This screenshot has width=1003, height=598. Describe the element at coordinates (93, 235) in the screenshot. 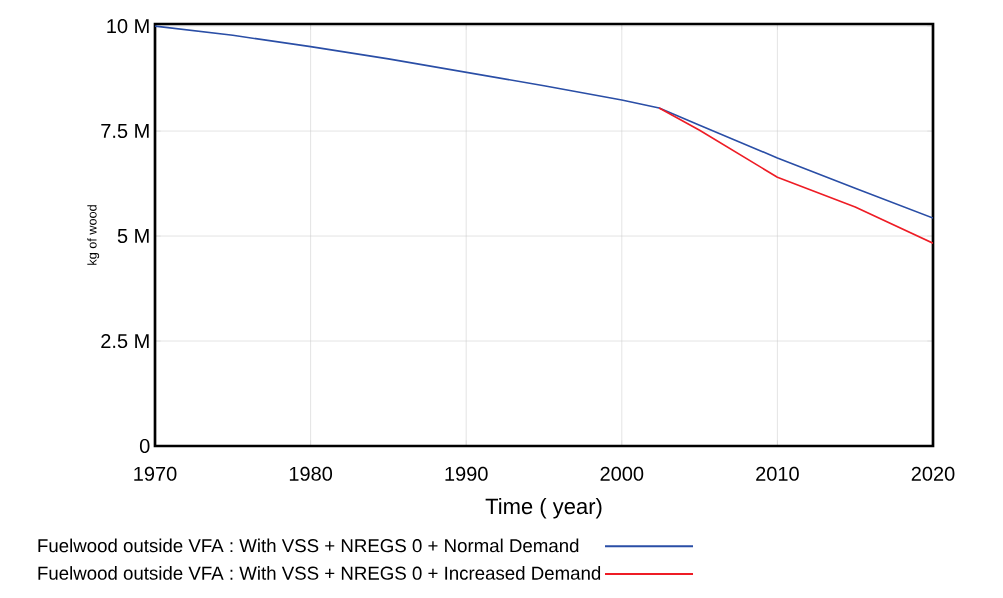

I see `y-axis-title: kg of wood` at that location.